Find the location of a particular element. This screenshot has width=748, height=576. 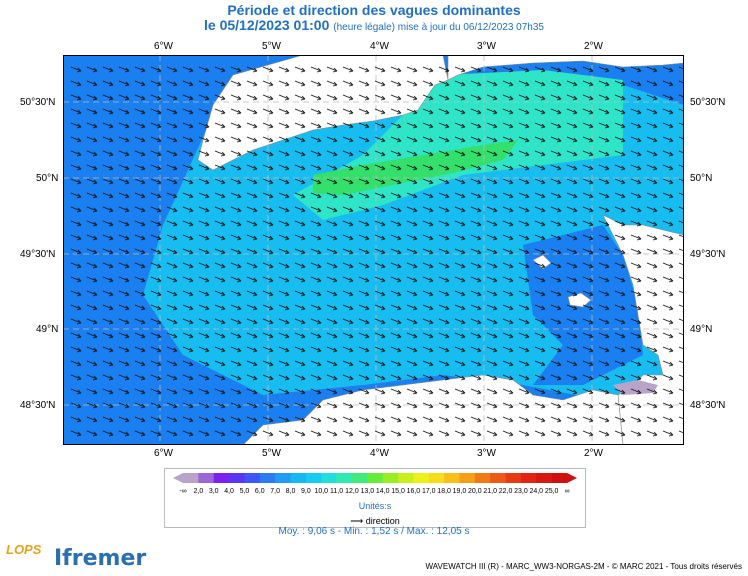

legend-tick-label: 8,0 is located at coordinates (291, 491).